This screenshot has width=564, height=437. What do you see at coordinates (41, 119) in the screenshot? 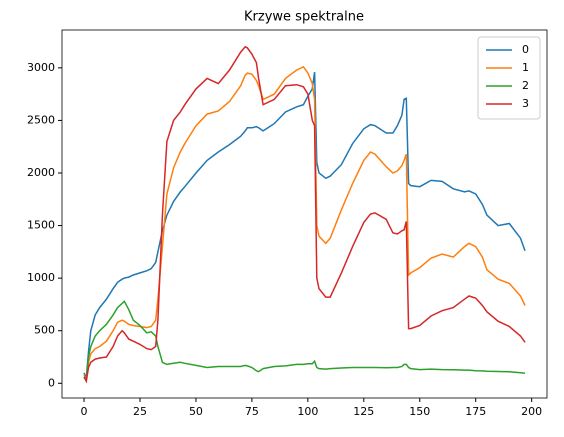
I see `y-tick-label: 2500` at bounding box center [41, 119].